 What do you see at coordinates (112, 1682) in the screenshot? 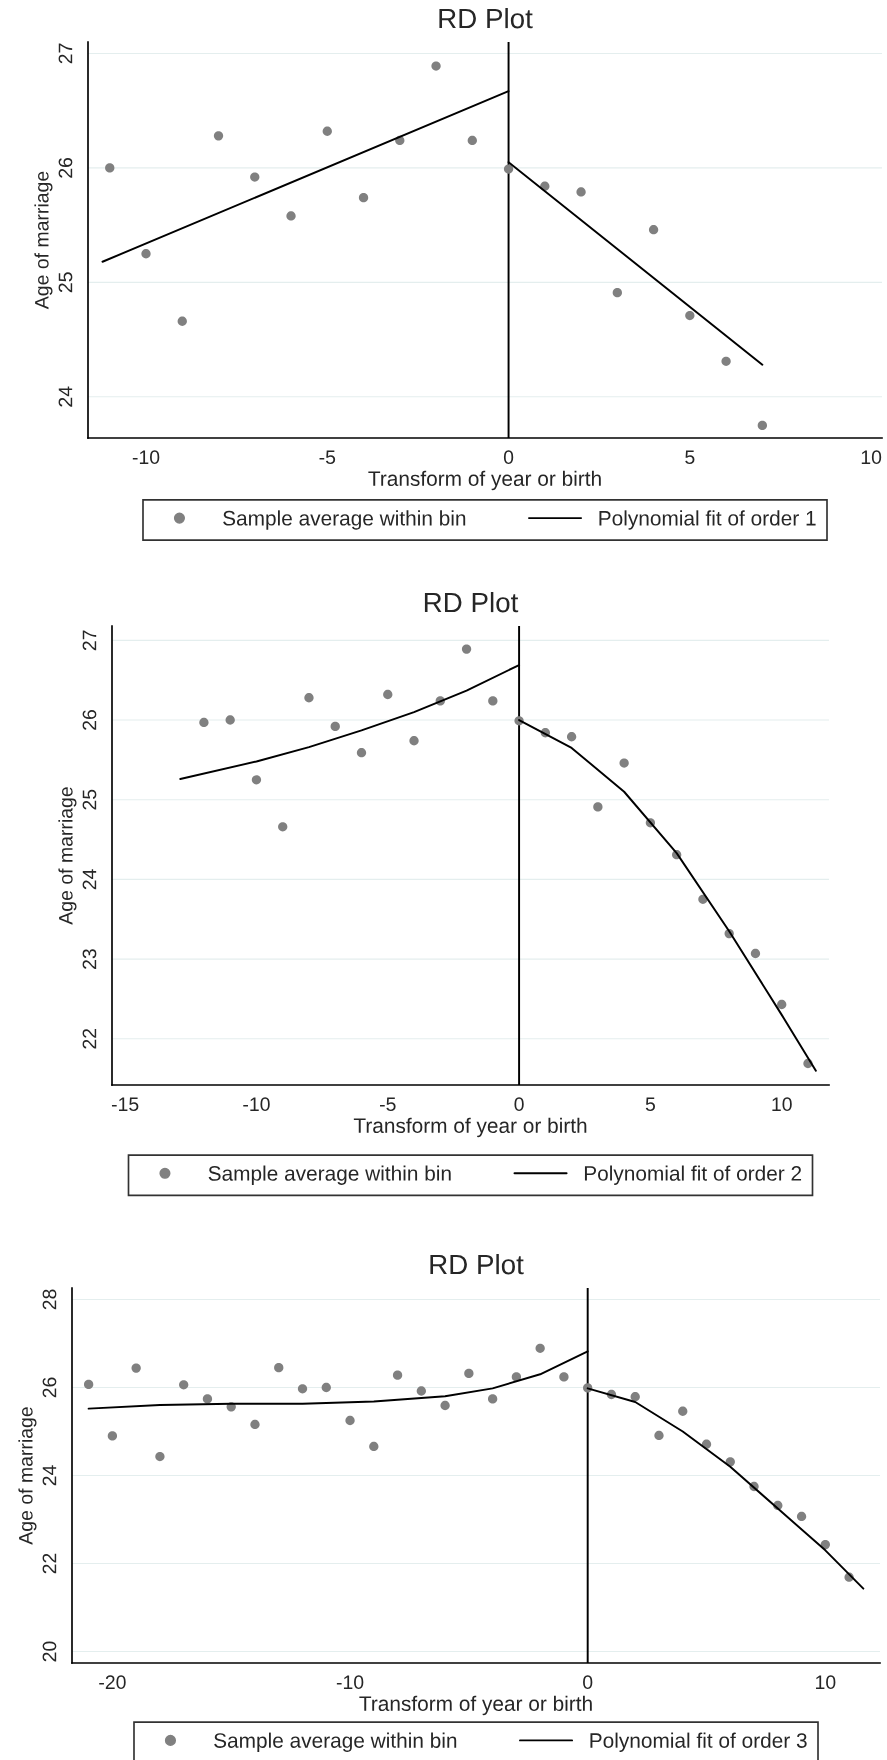
I see `x-tick-label: -20` at bounding box center [112, 1682].